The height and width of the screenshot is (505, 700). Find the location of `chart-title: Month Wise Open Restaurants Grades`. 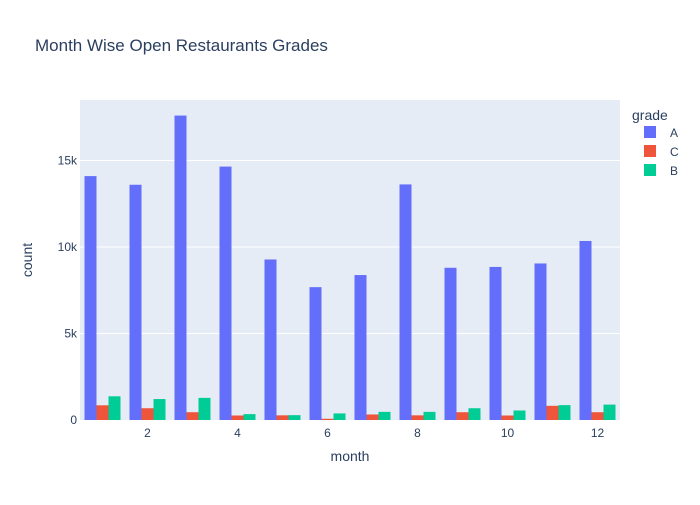

chart-title: Month Wise Open Restaurants Grades is located at coordinates (181, 45).